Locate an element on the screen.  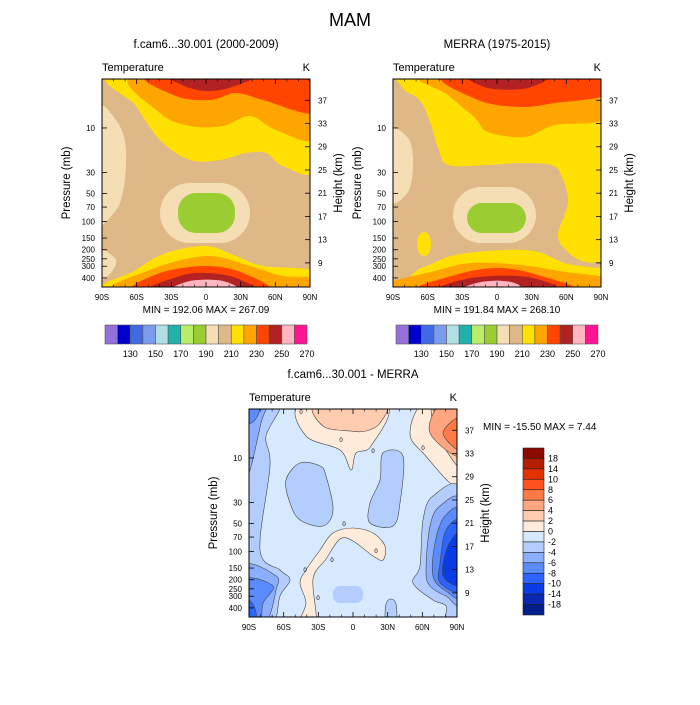
colorbar-label: 150 is located at coordinates (155, 354).